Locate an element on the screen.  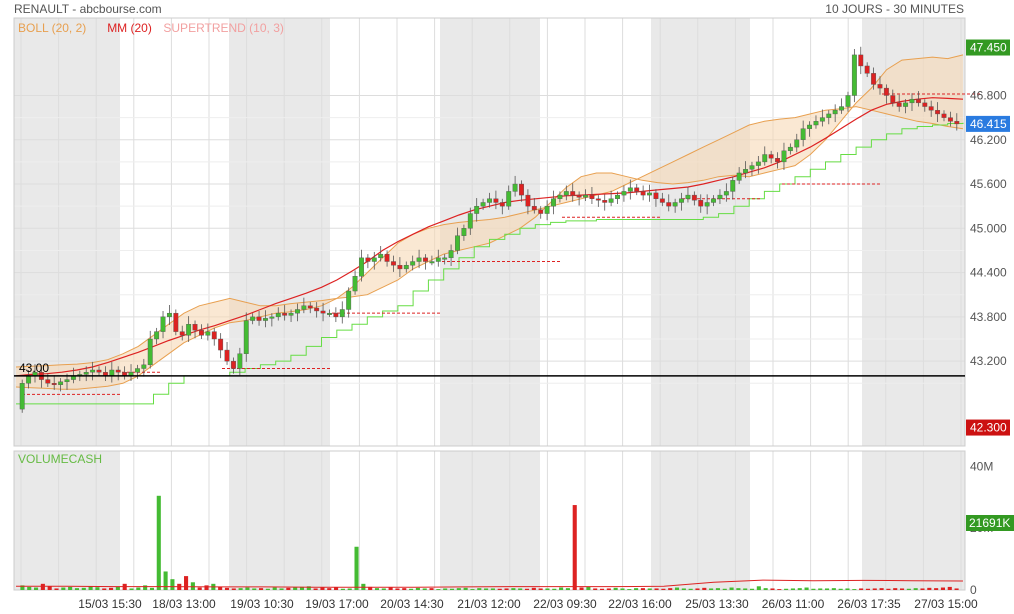
last-price-badge is located at coordinates (988, 123).